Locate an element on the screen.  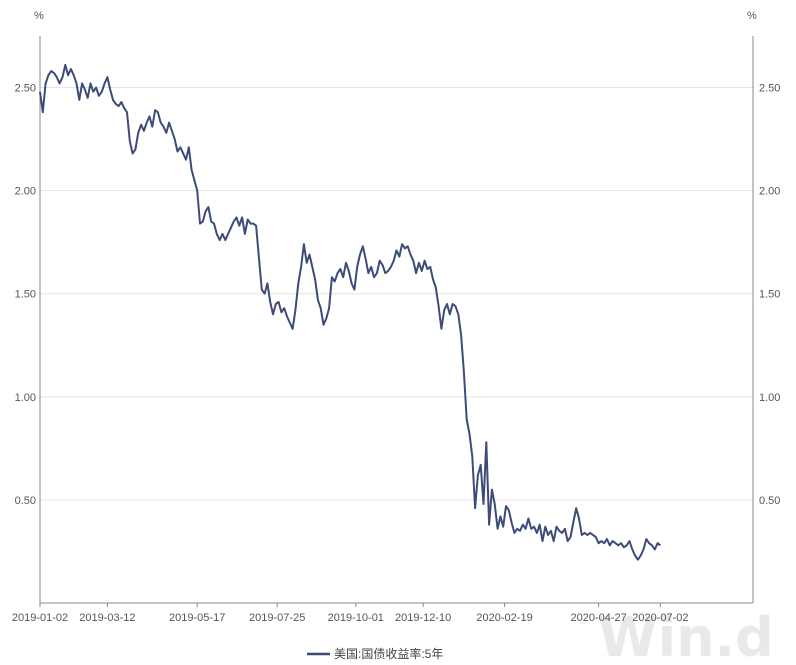
y-tick-label-left: 2.50 is located at coordinates (25, 89).